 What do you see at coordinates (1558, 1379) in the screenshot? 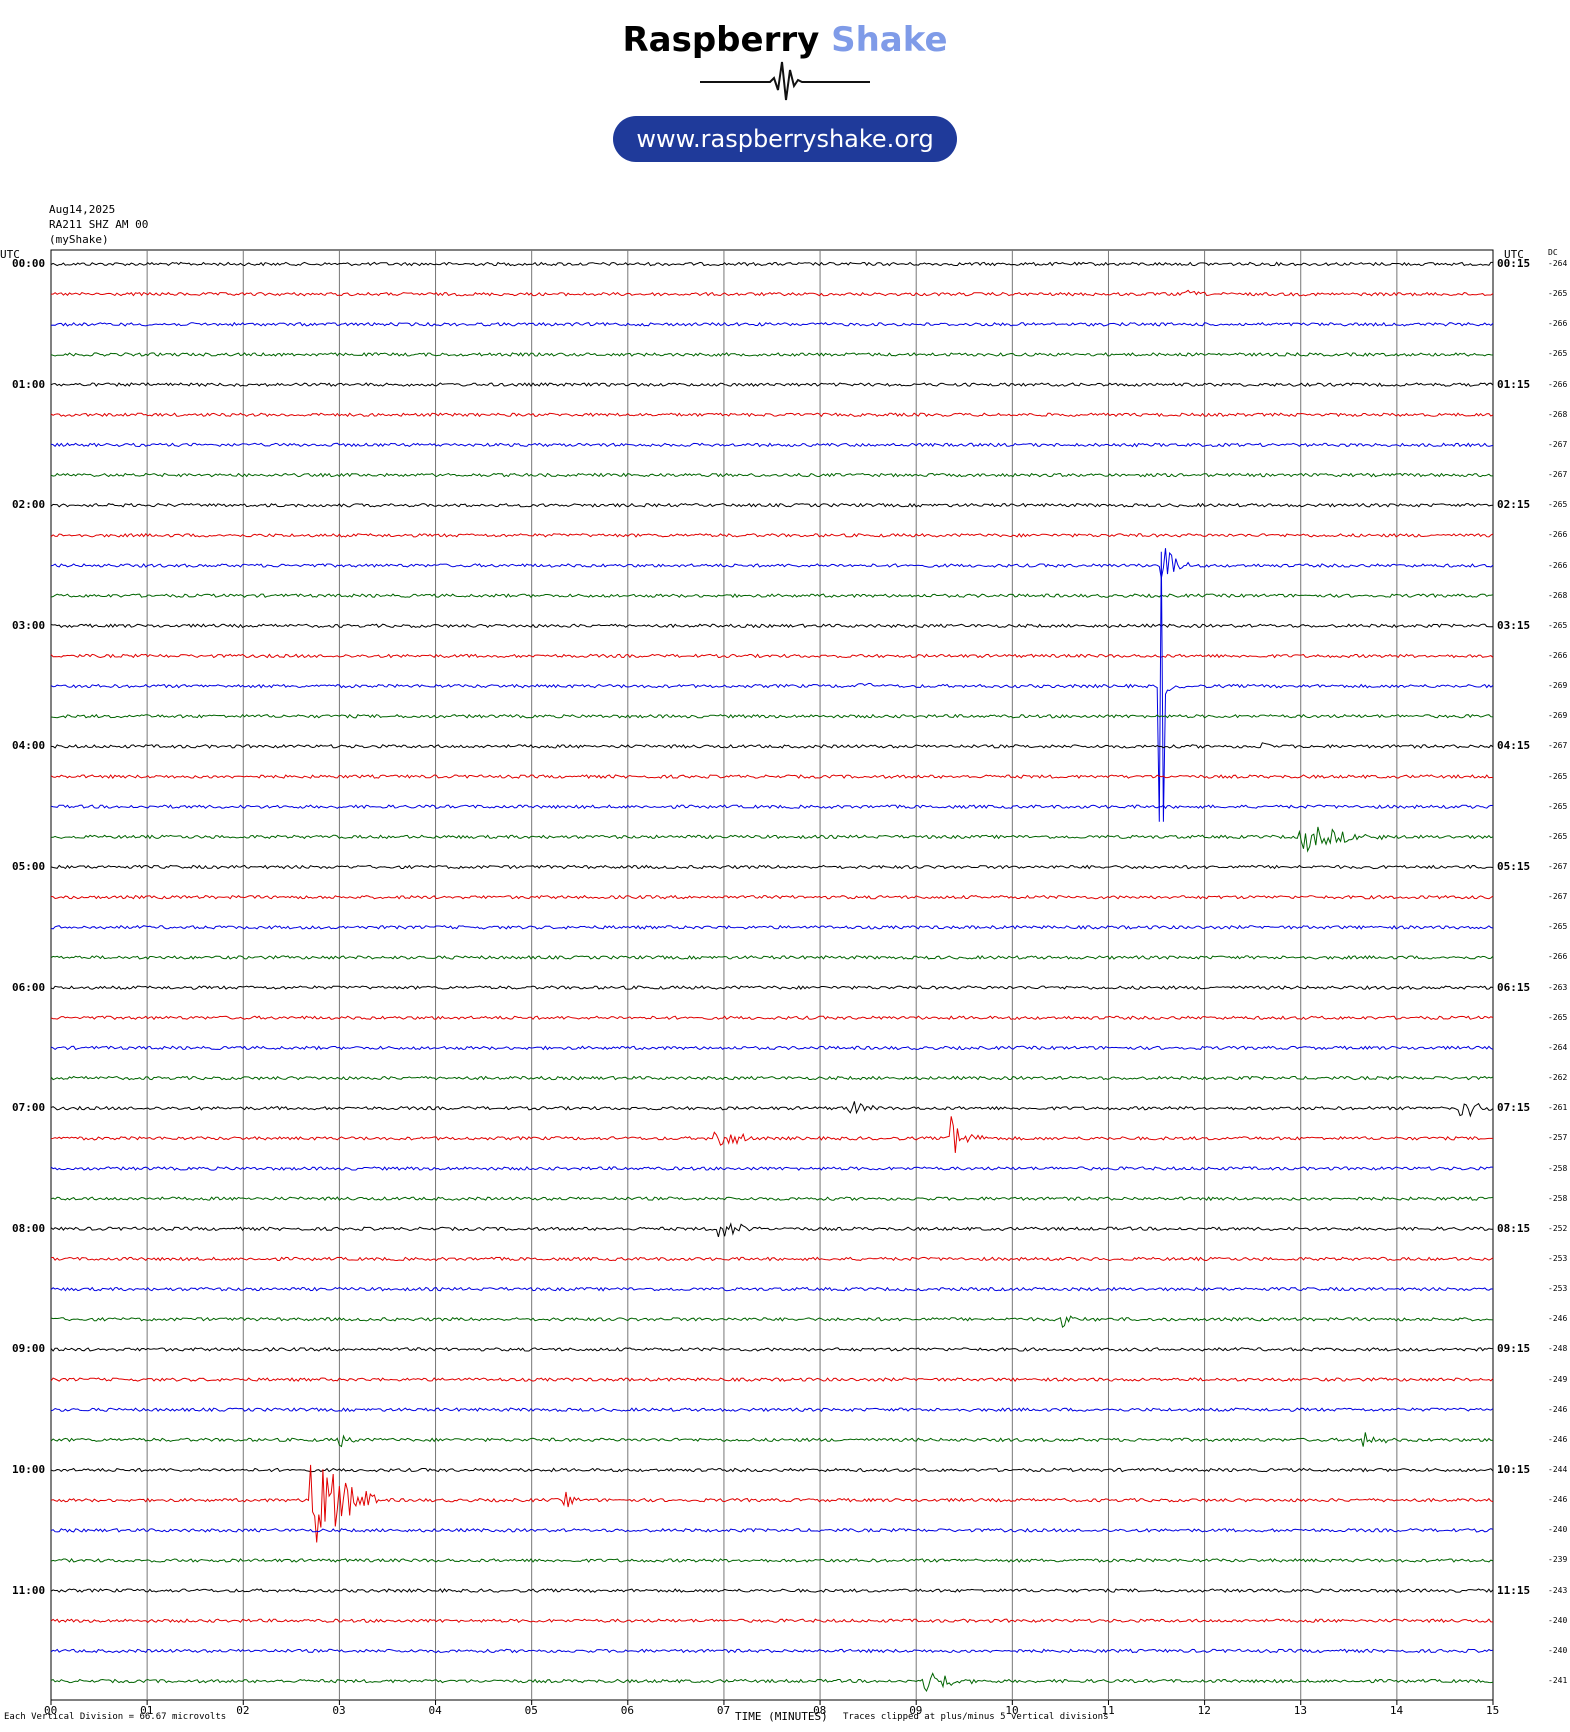
I see `dc-offset-label: -249` at bounding box center [1558, 1379].